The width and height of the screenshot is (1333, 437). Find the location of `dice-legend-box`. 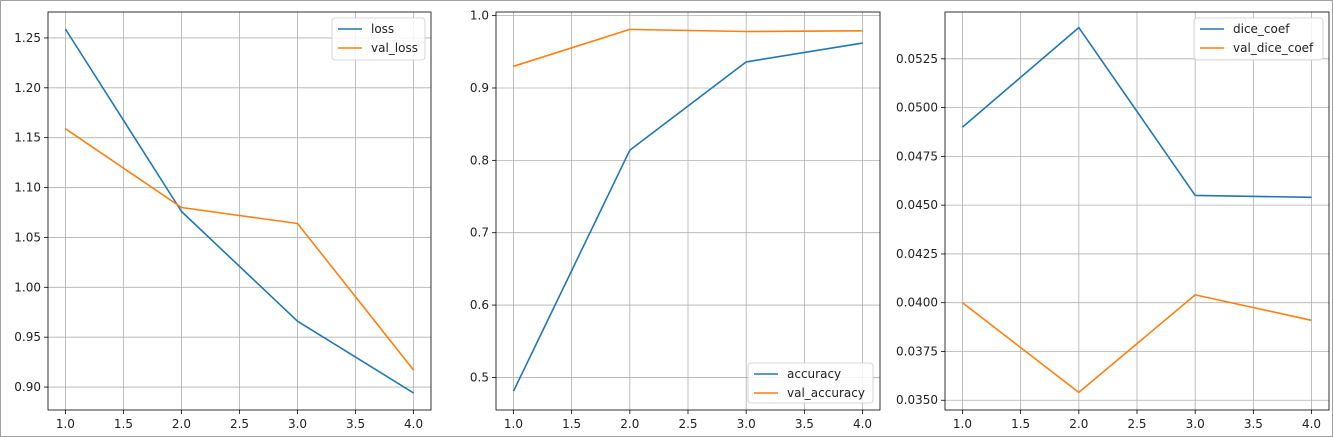

dice-legend-box is located at coordinates (1258, 39).